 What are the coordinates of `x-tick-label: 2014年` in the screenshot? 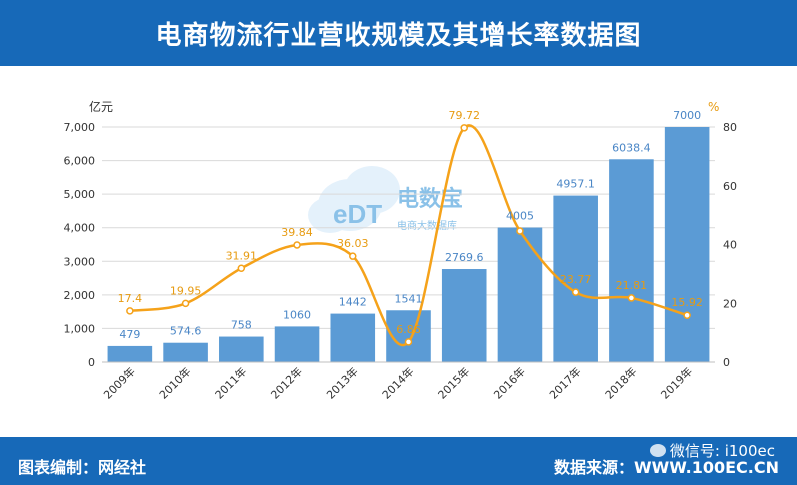 It's located at (397, 382).